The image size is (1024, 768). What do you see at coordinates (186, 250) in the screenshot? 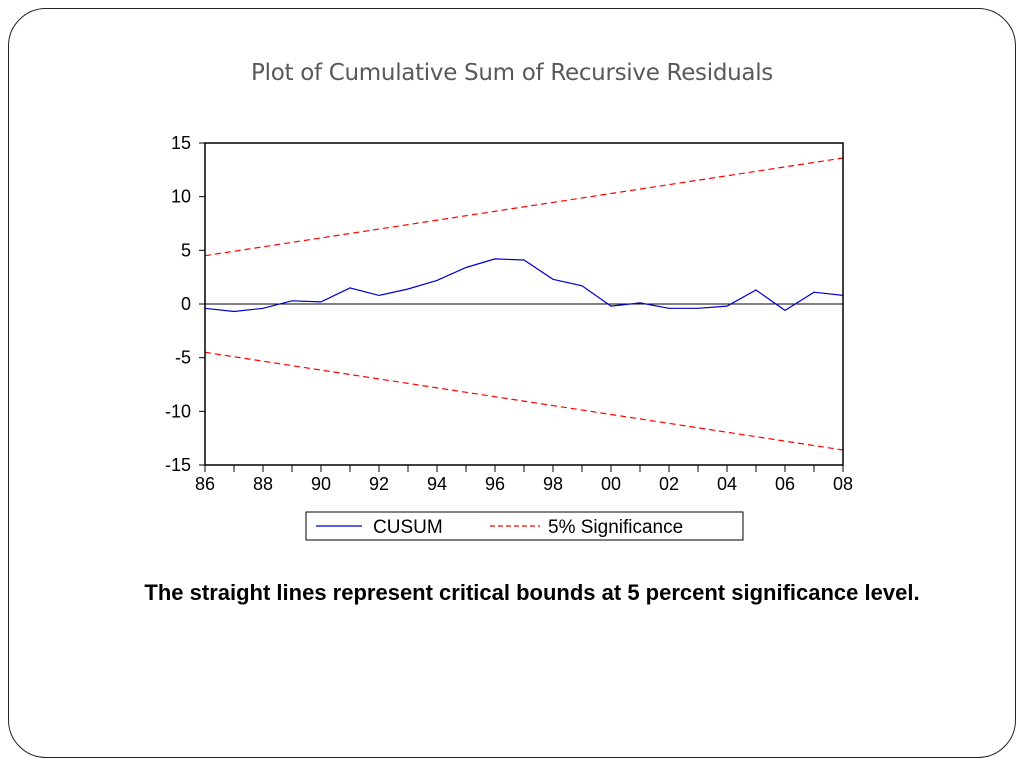
I see `y-tick-label: 5` at bounding box center [186, 250].